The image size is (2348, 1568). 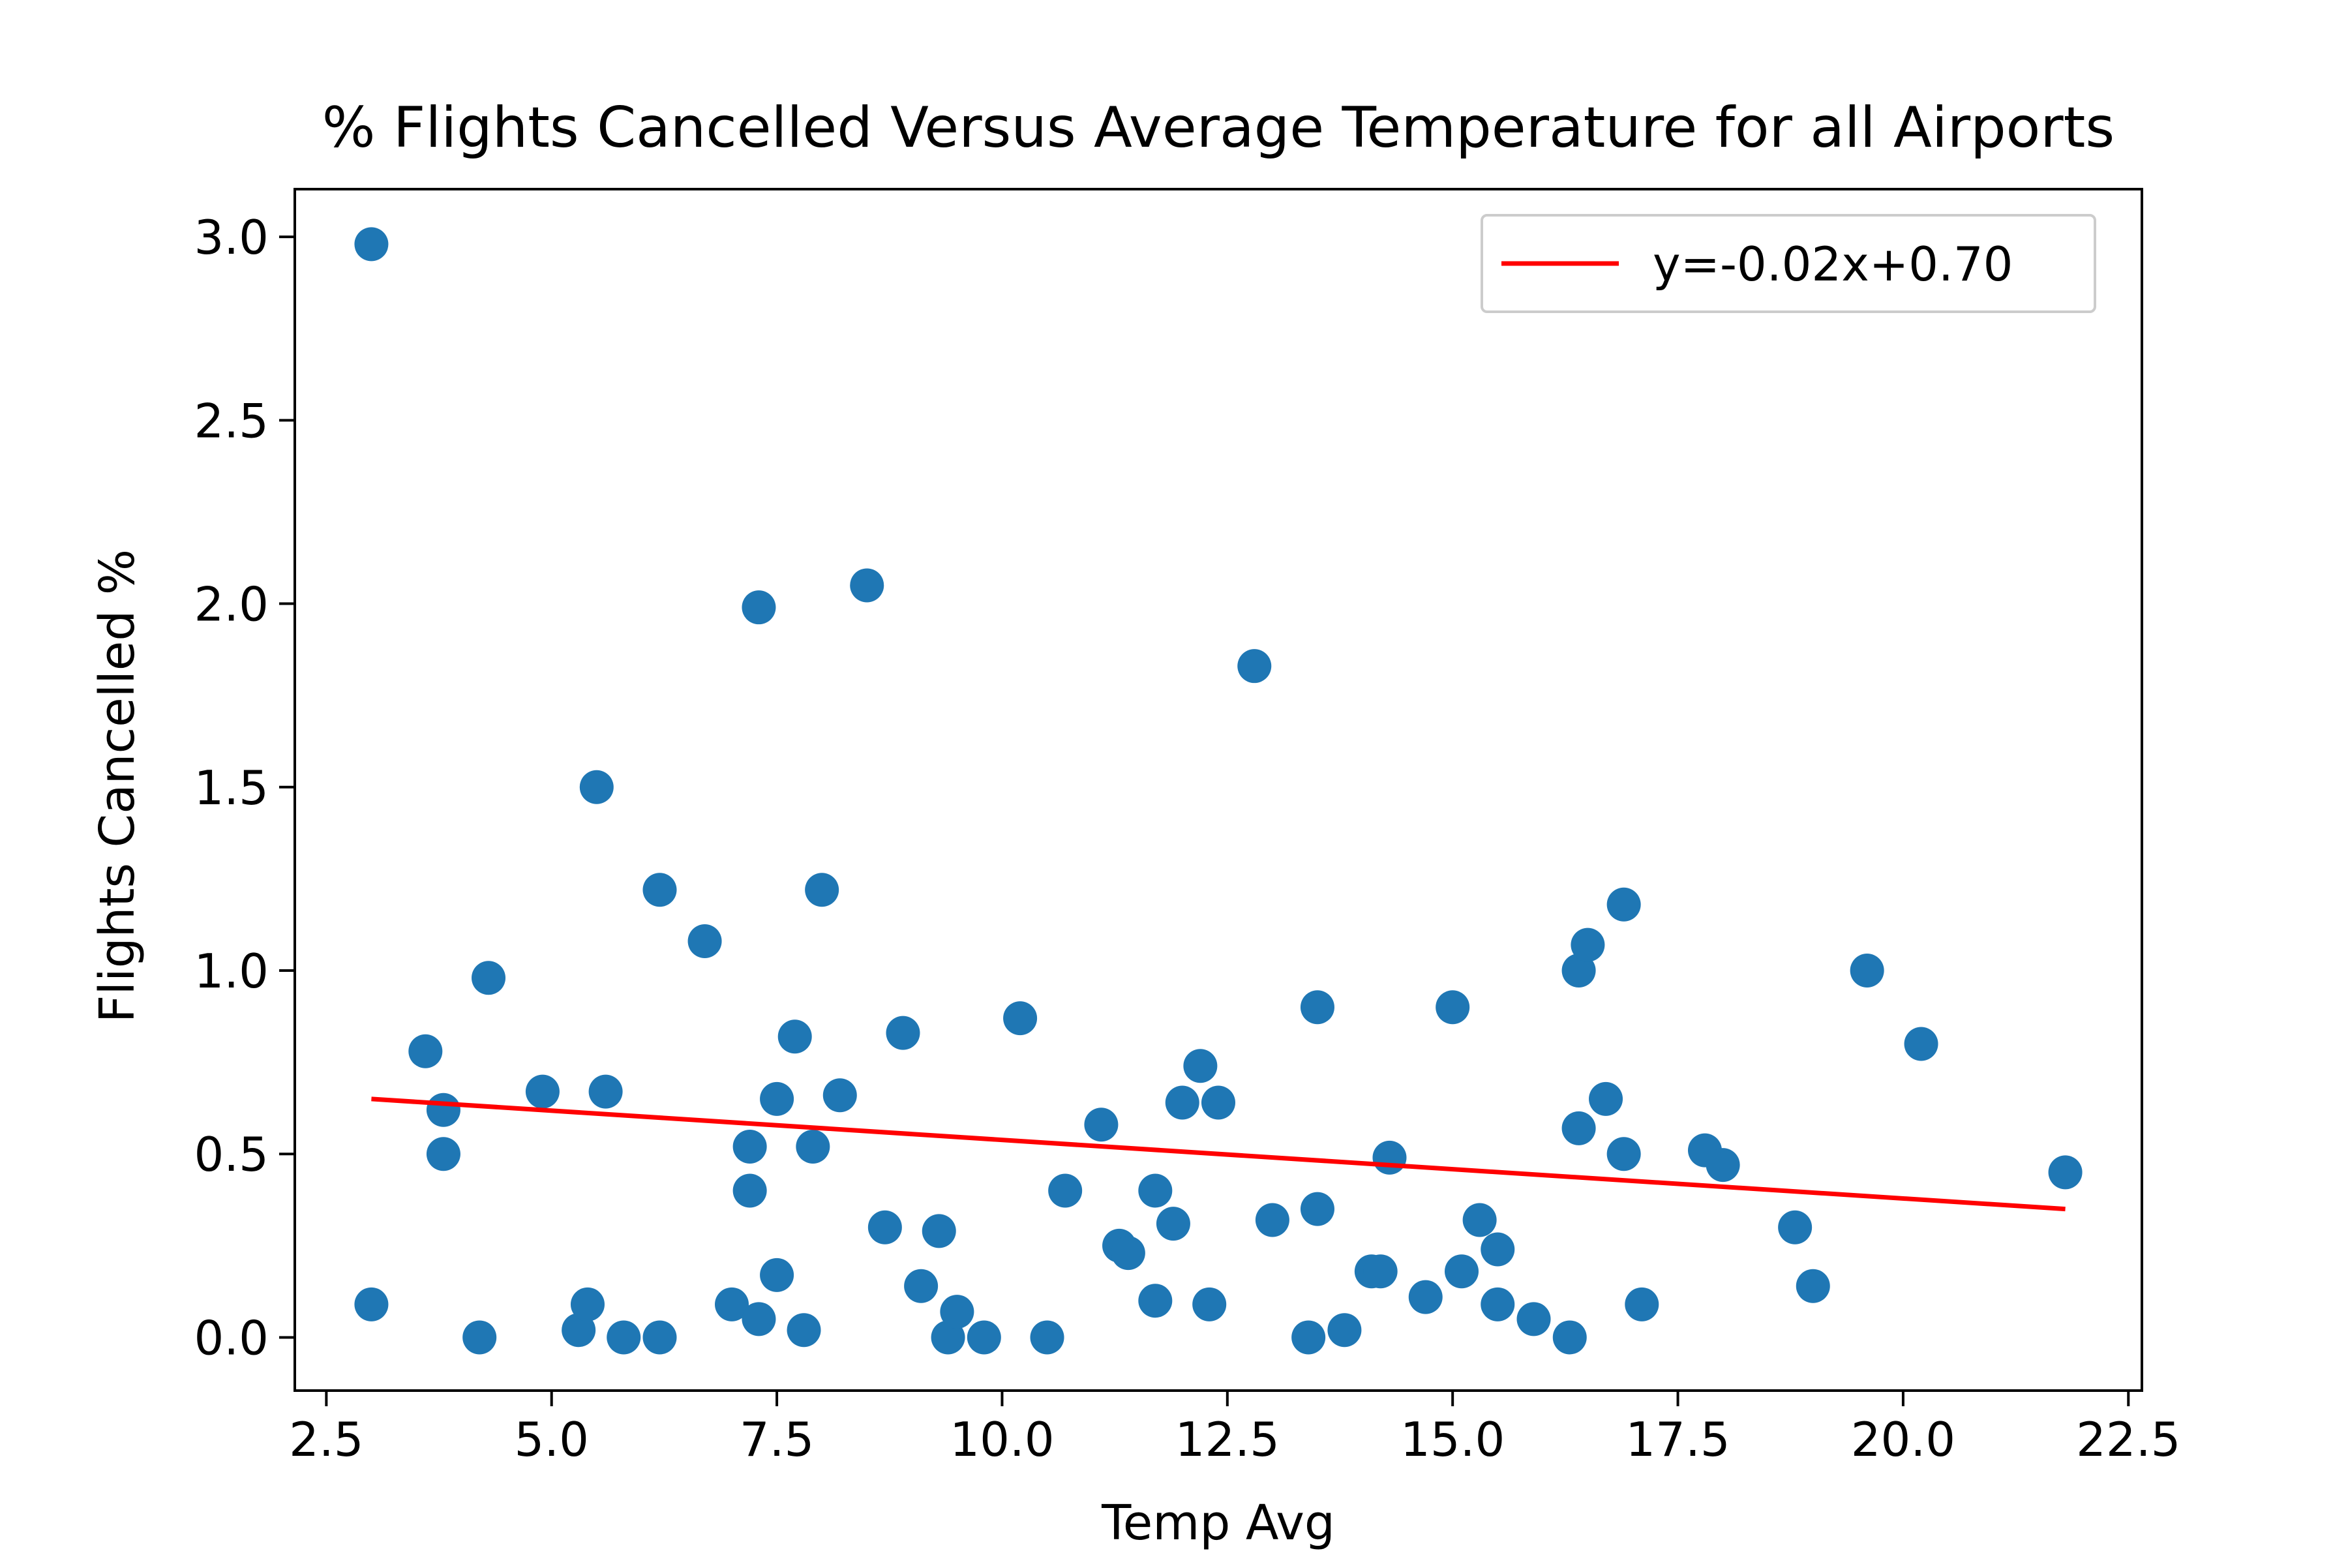 What do you see at coordinates (327, 1439) in the screenshot?
I see `x-tick-label: 2.5` at bounding box center [327, 1439].